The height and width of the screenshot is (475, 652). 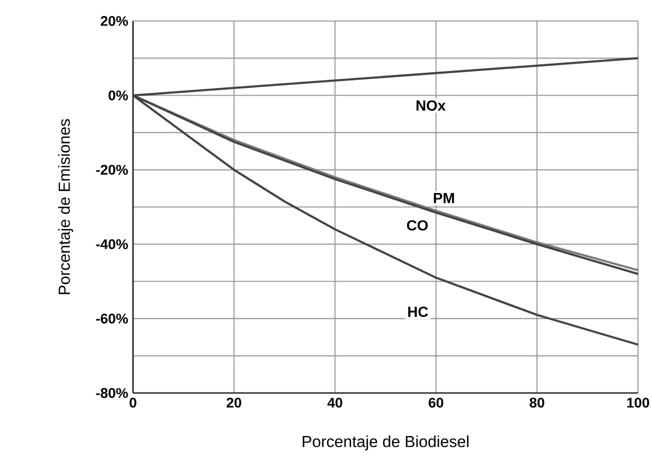 What do you see at coordinates (334, 403) in the screenshot?
I see `x-tick-label: 40` at bounding box center [334, 403].